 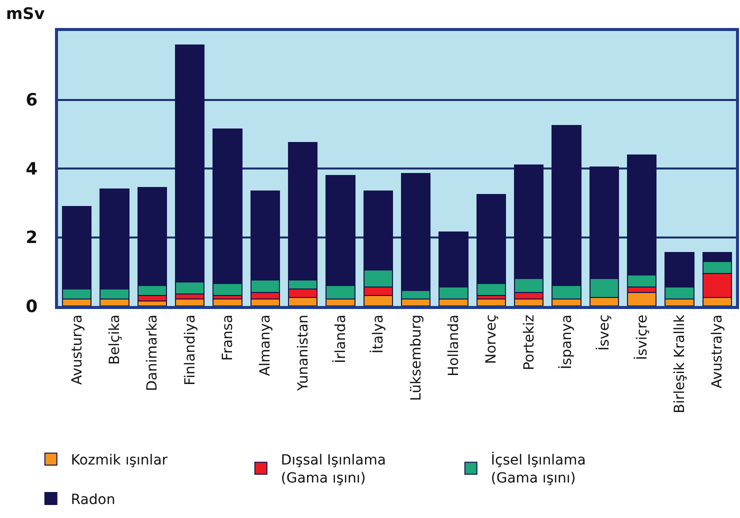 I want to click on x-tick-label: Finlandiya, so click(x=190, y=350).